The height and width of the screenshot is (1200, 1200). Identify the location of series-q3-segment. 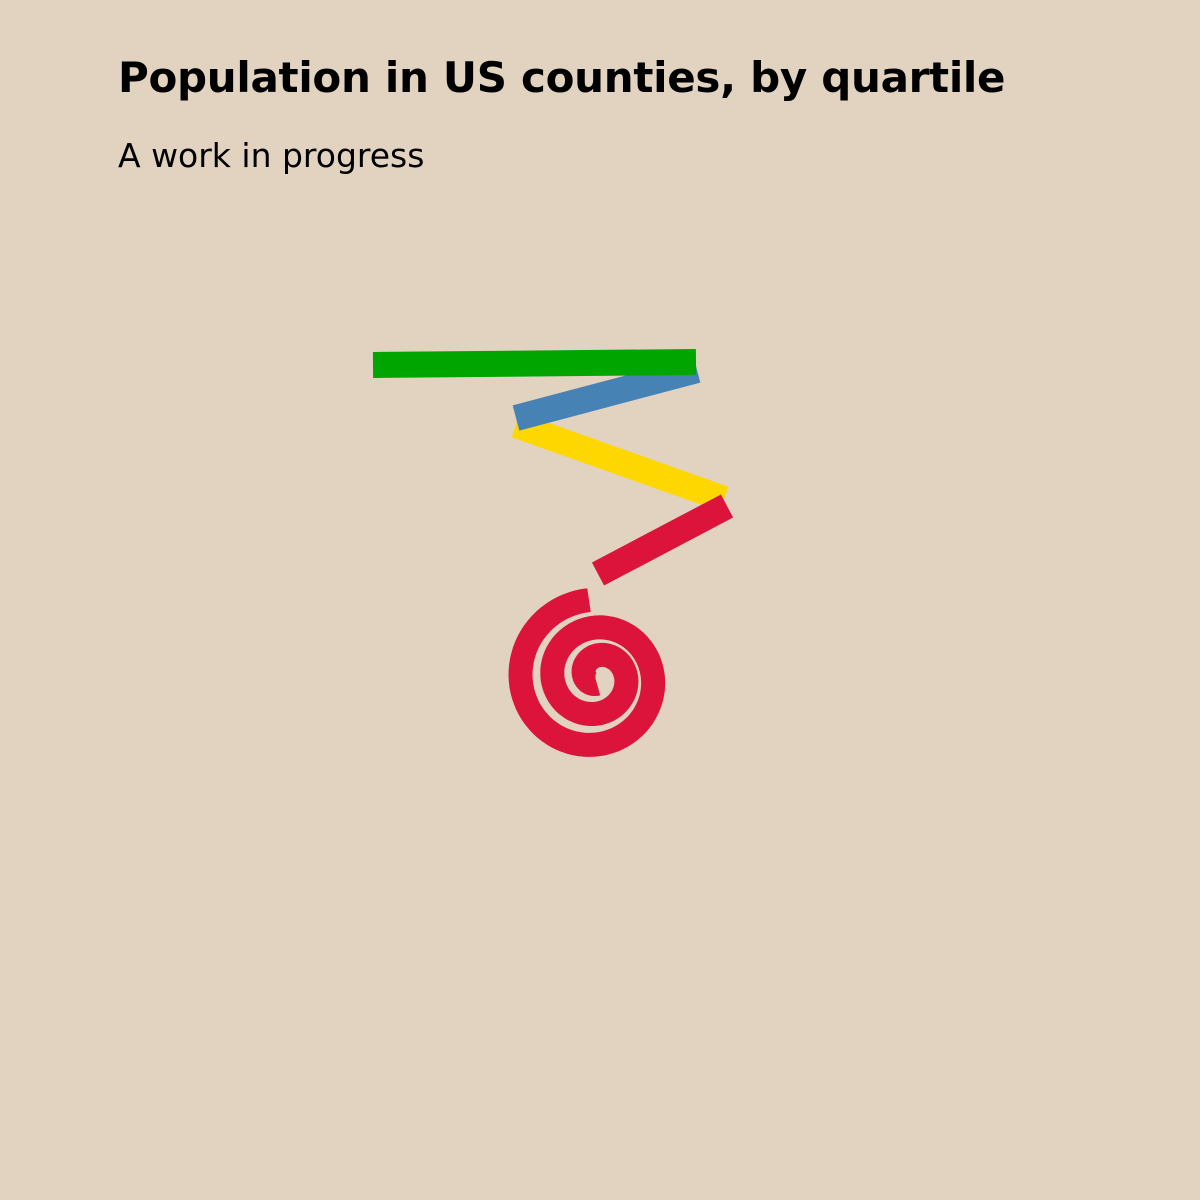
(620, 462).